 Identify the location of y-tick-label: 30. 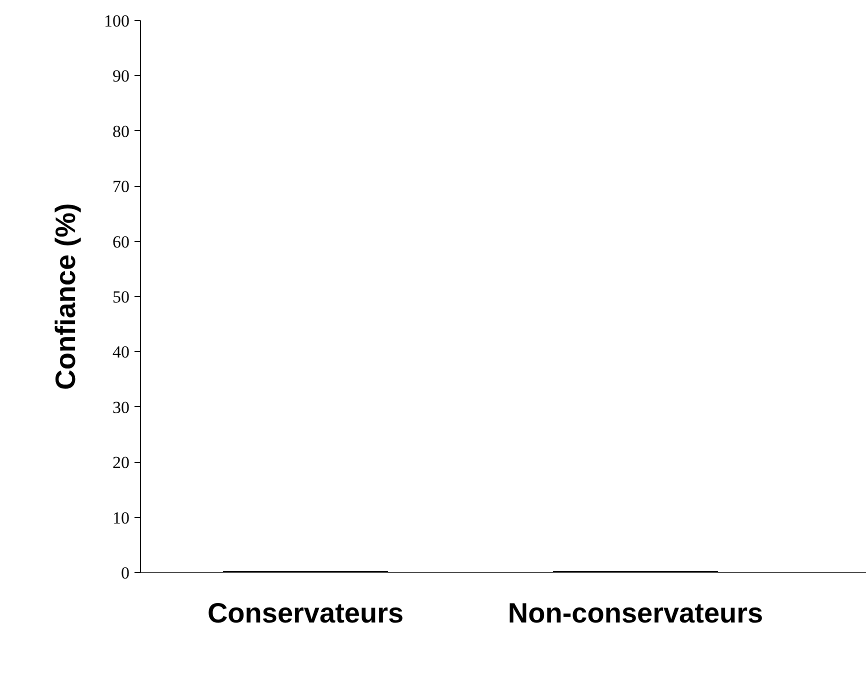
(121, 407).